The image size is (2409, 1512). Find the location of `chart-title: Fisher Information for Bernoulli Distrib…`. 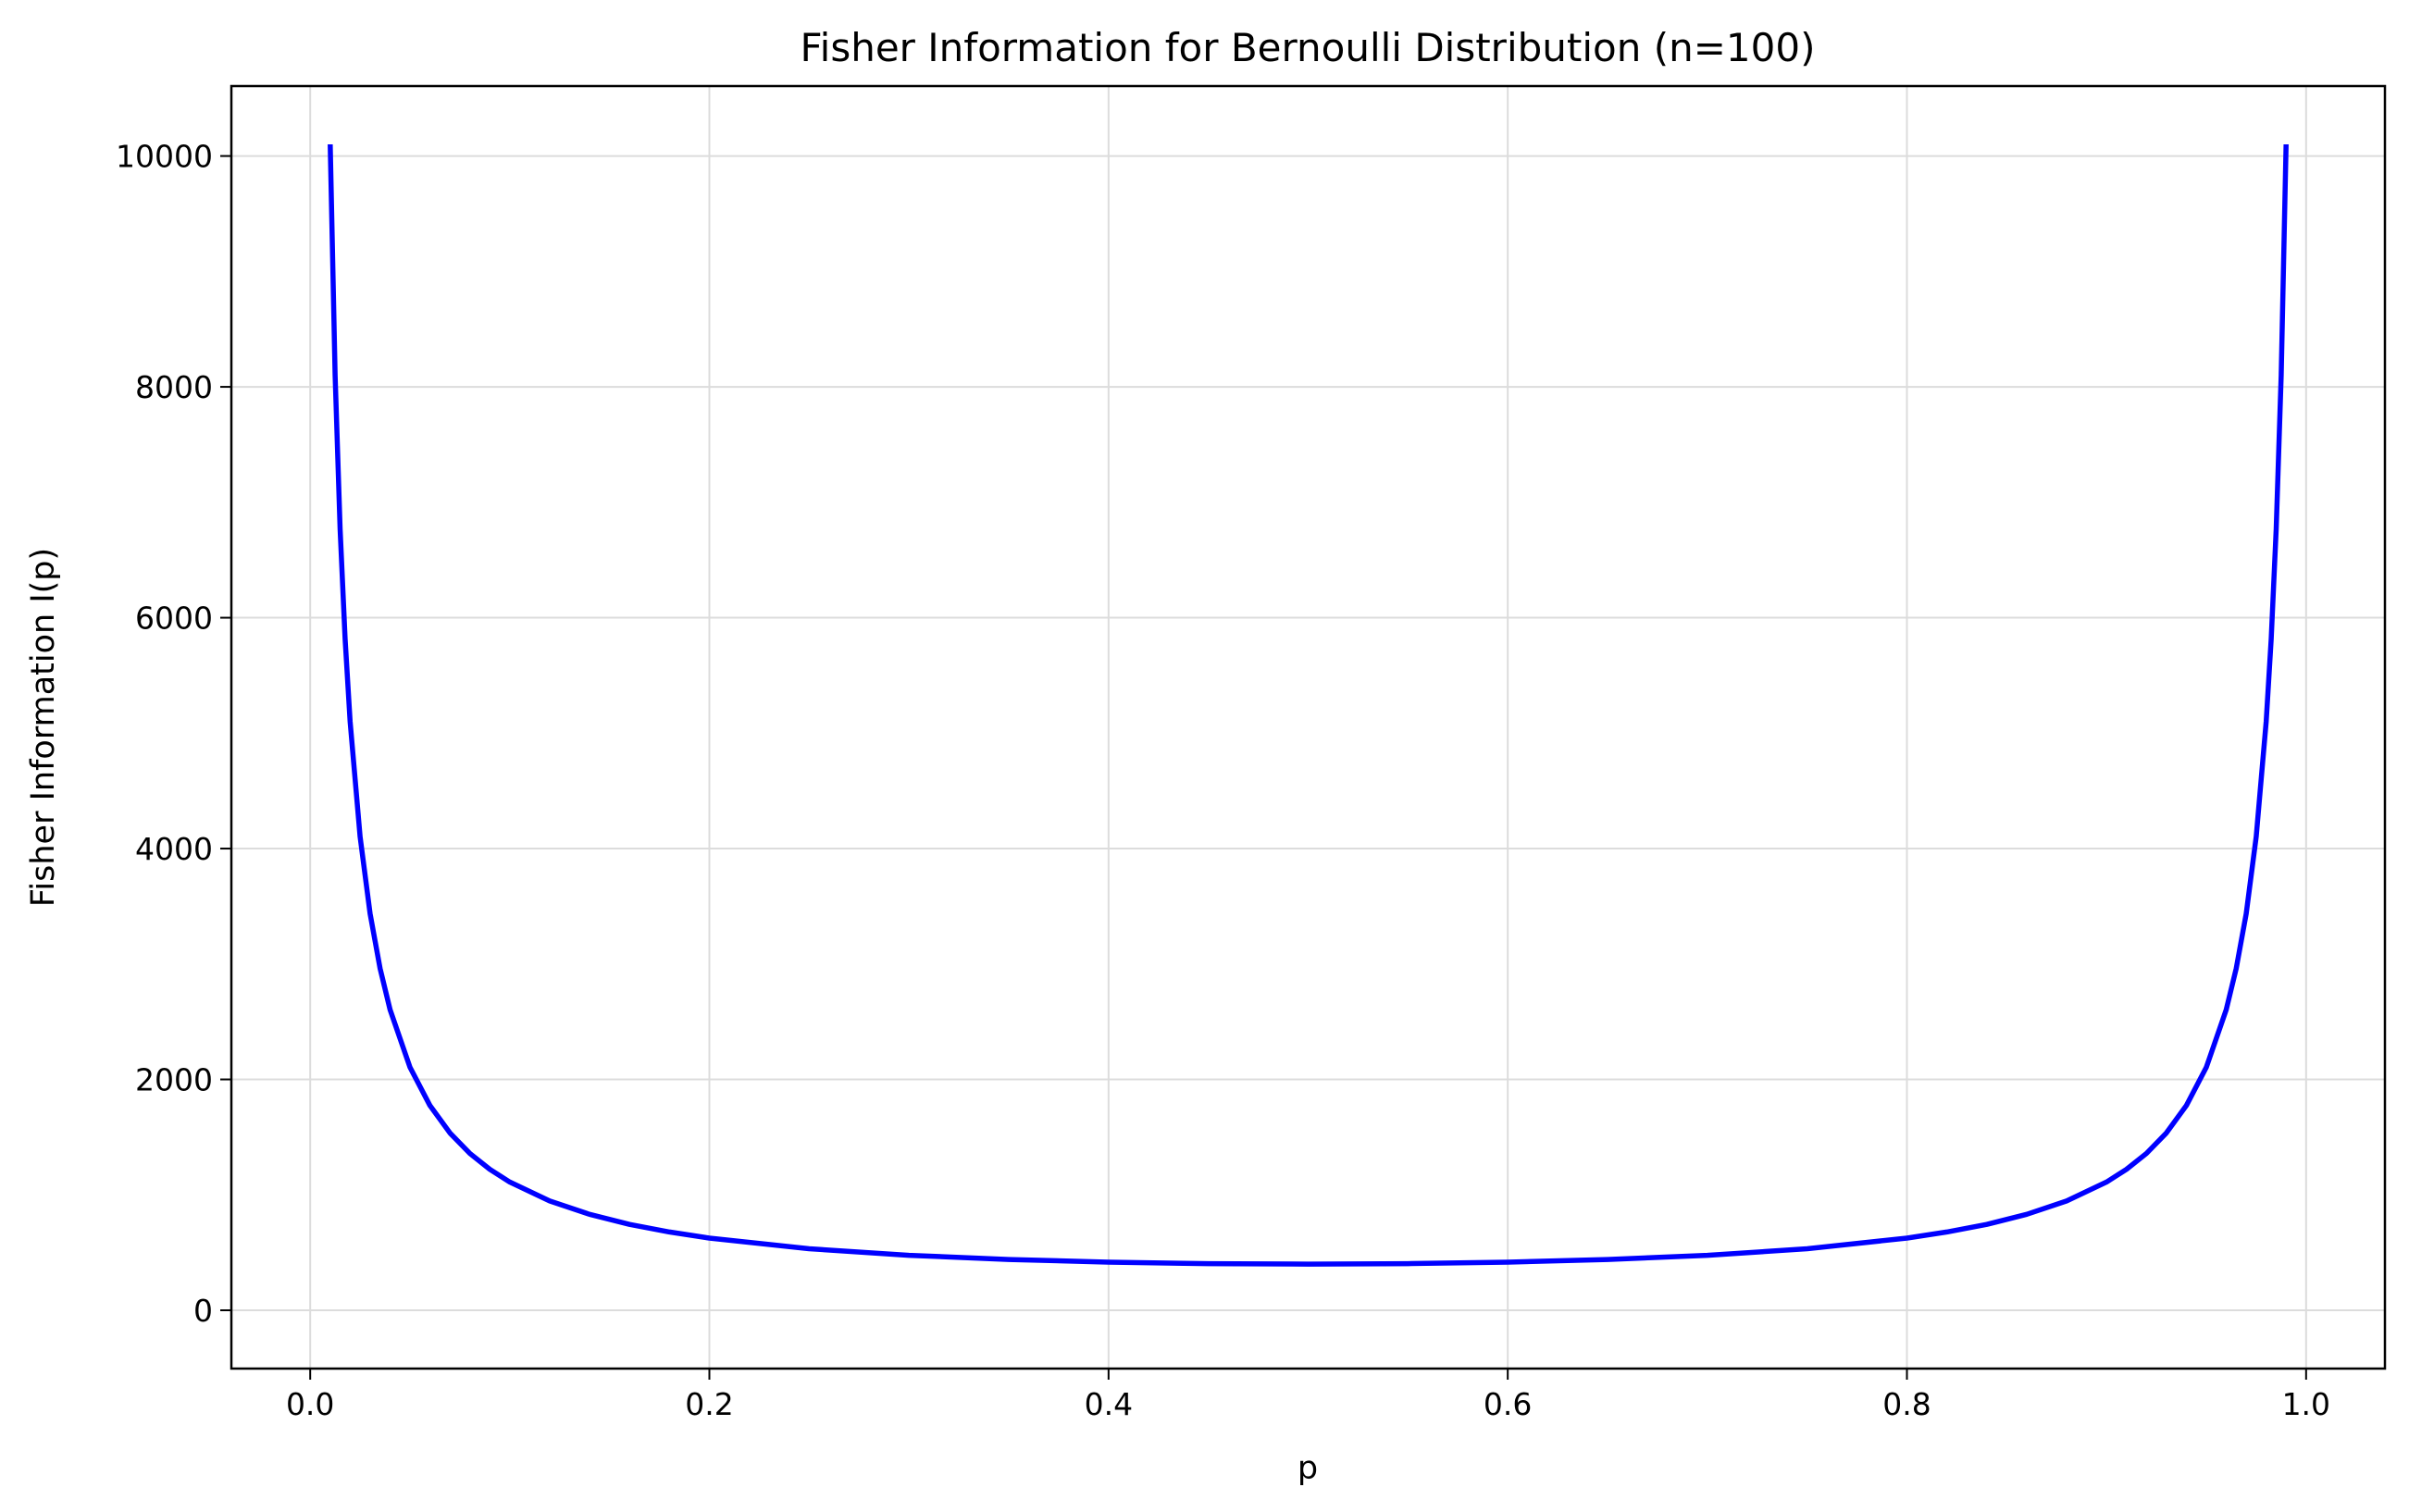

chart-title: Fisher Information for Bernoulli Distrib… is located at coordinates (1308, 47).